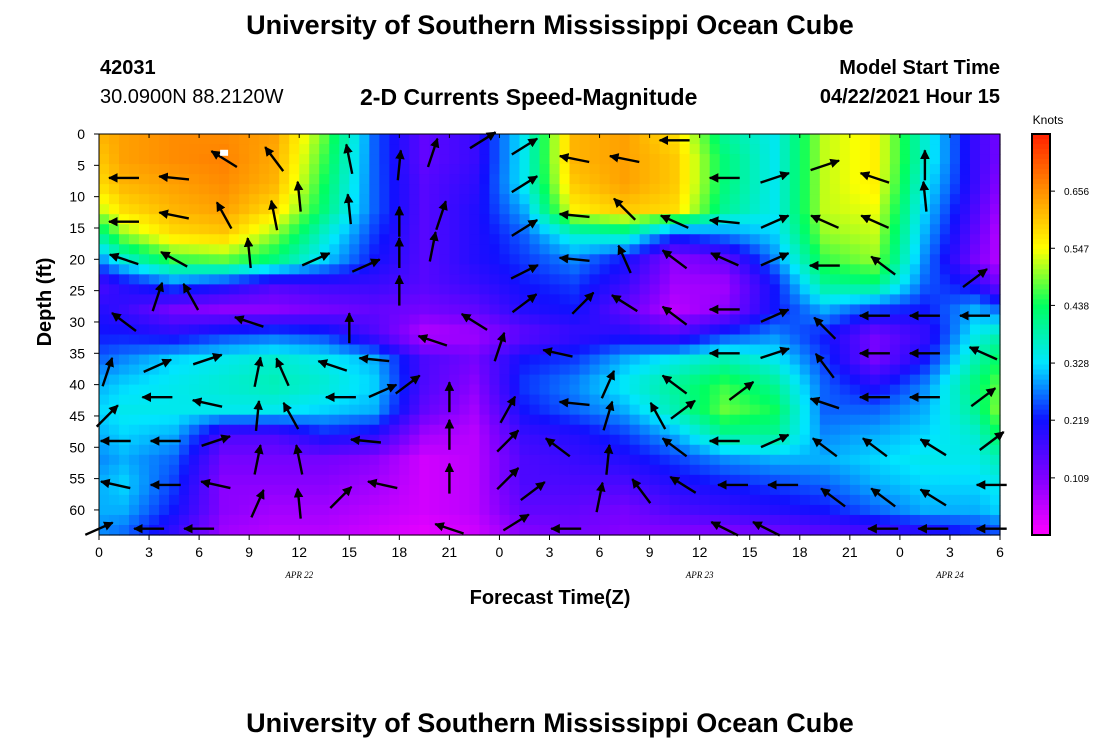  I want to click on colorbar-tick-label: 0.438, so click(1076, 306).